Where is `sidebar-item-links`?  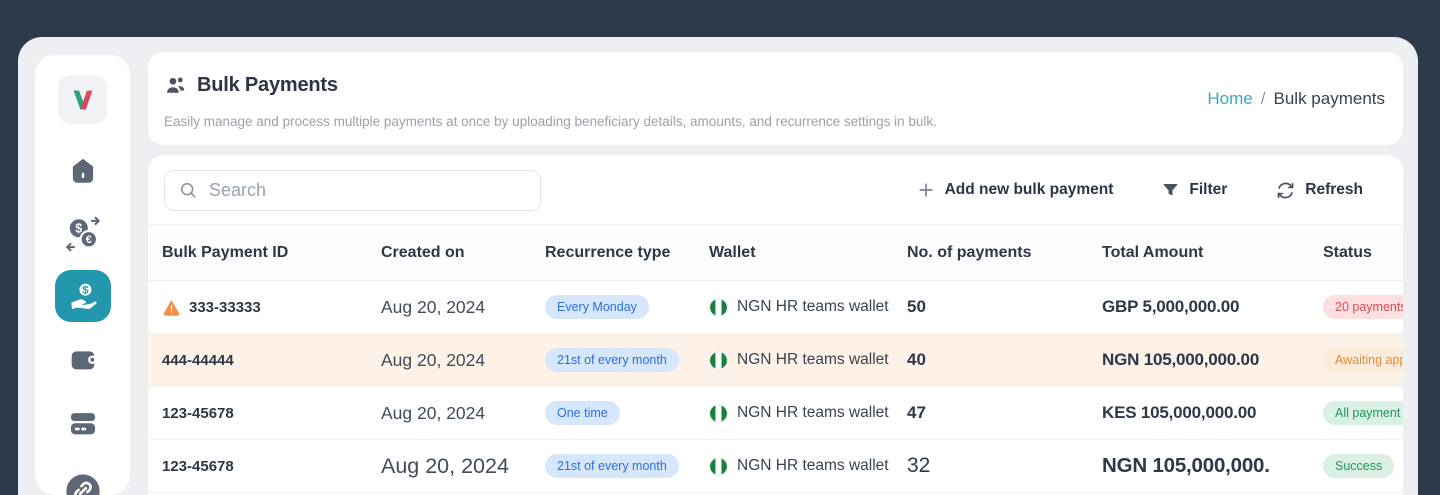 sidebar-item-links is located at coordinates (82, 483).